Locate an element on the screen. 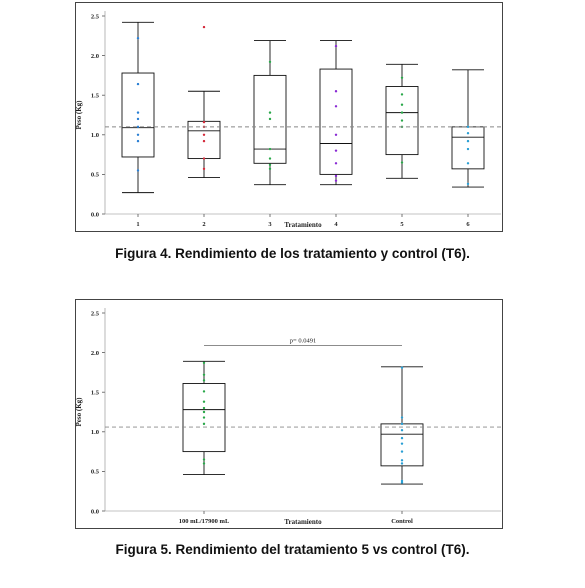 This screenshot has height=588, width=585. x-tick-label: 100 mL/17900 mL is located at coordinates (204, 521).